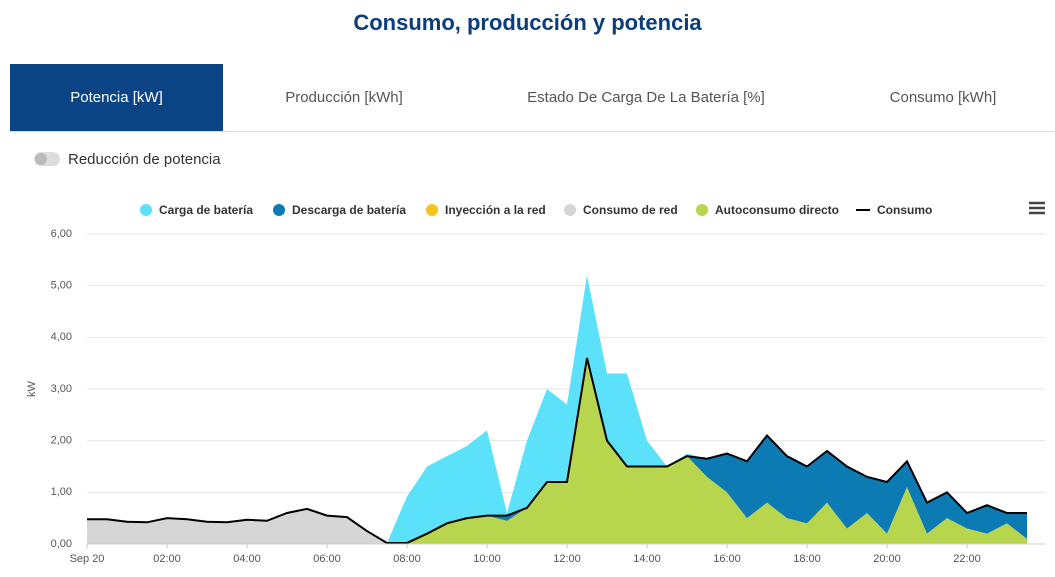 The image size is (1055, 577). Describe the element at coordinates (61, 234) in the screenshot. I see `y-tick-label: 6,00` at that location.